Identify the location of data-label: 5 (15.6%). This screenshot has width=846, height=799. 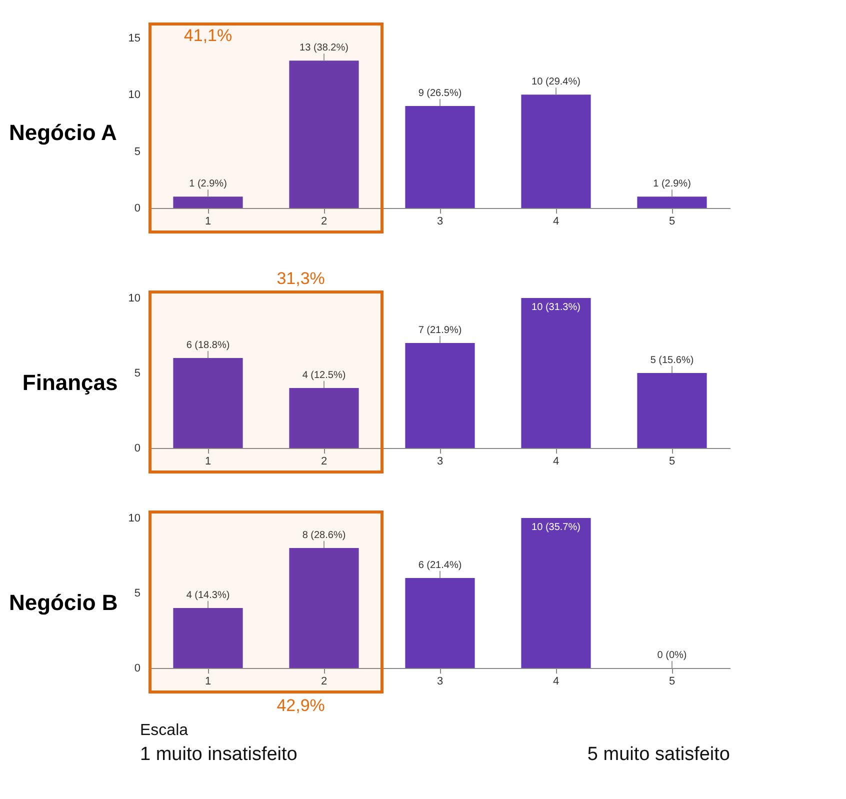
(672, 360).